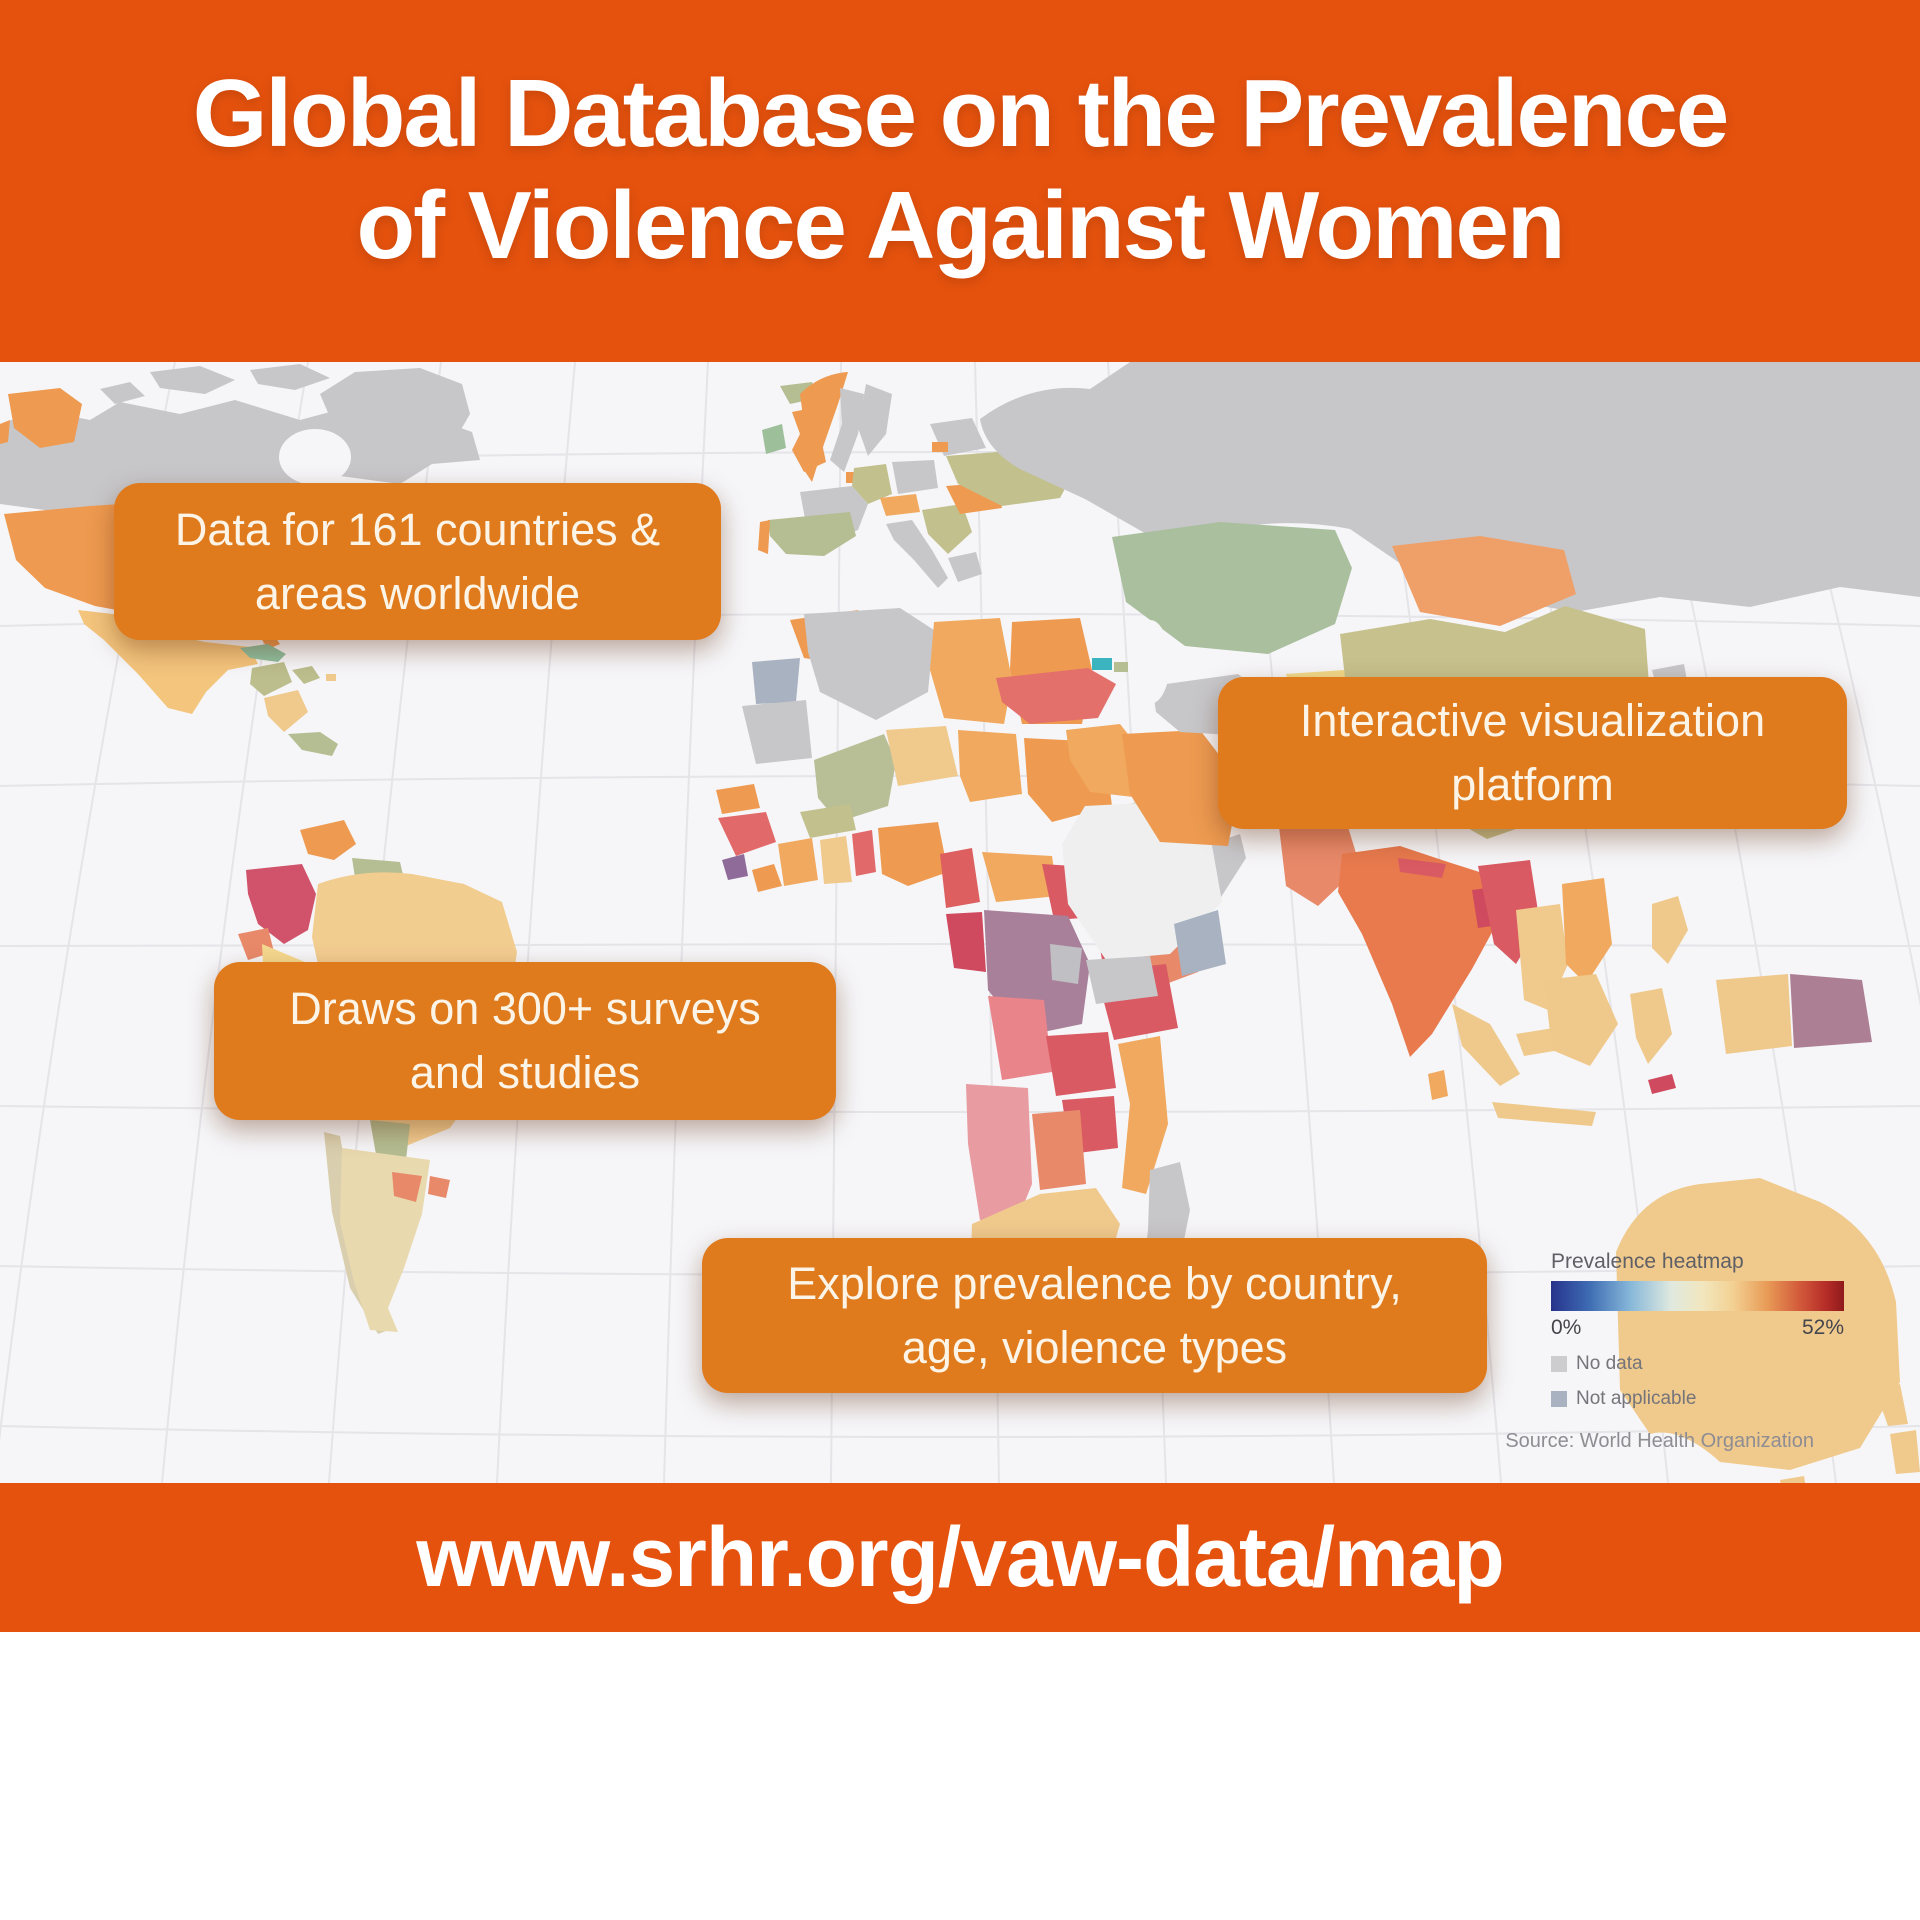  Describe the element at coordinates (1647, 1261) in the screenshot. I see `legend-title: Prevalence heatmap` at that location.